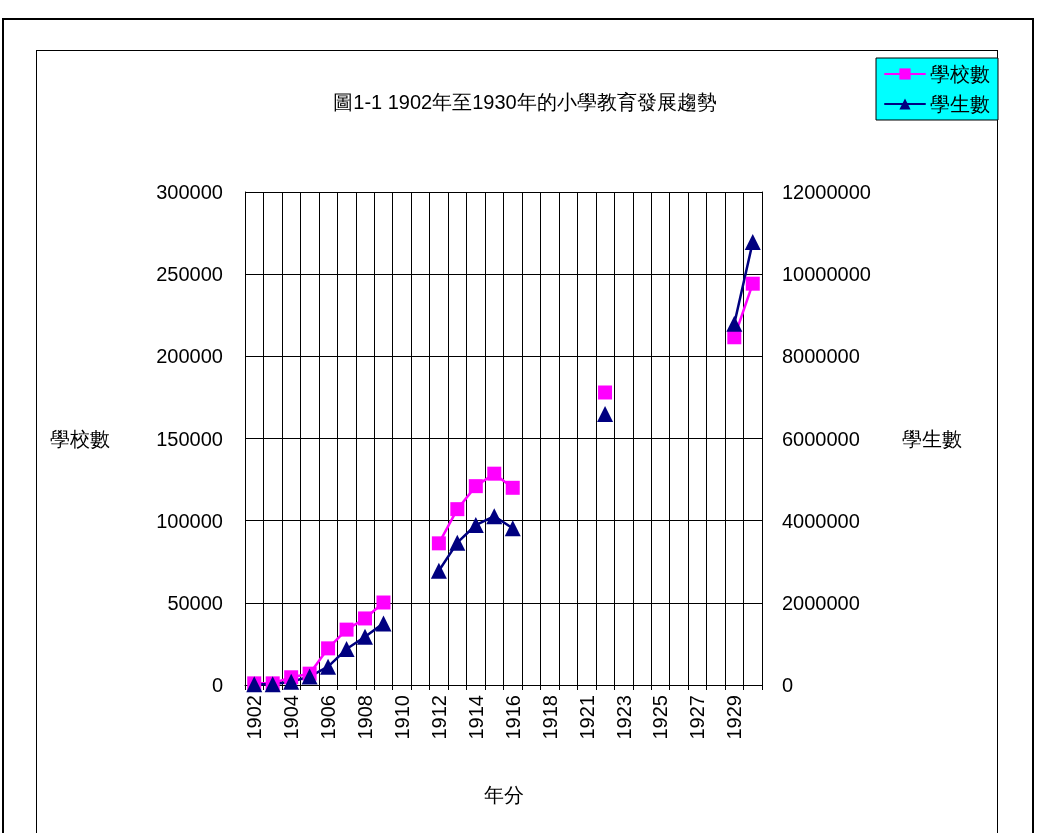 The width and height of the screenshot is (1038, 833). Describe the element at coordinates (826, 192) in the screenshot. I see `y2-tick-label: 12000000` at that location.